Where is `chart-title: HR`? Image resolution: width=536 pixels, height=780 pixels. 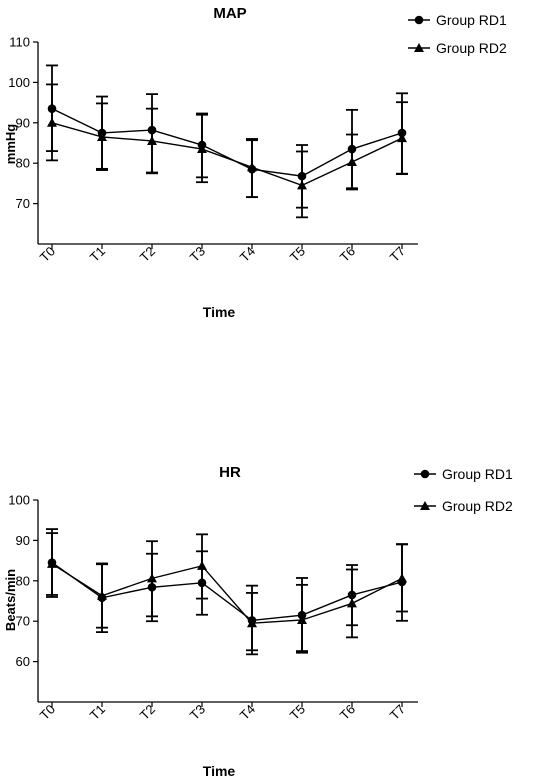
chart-title: HR is located at coordinates (230, 472).